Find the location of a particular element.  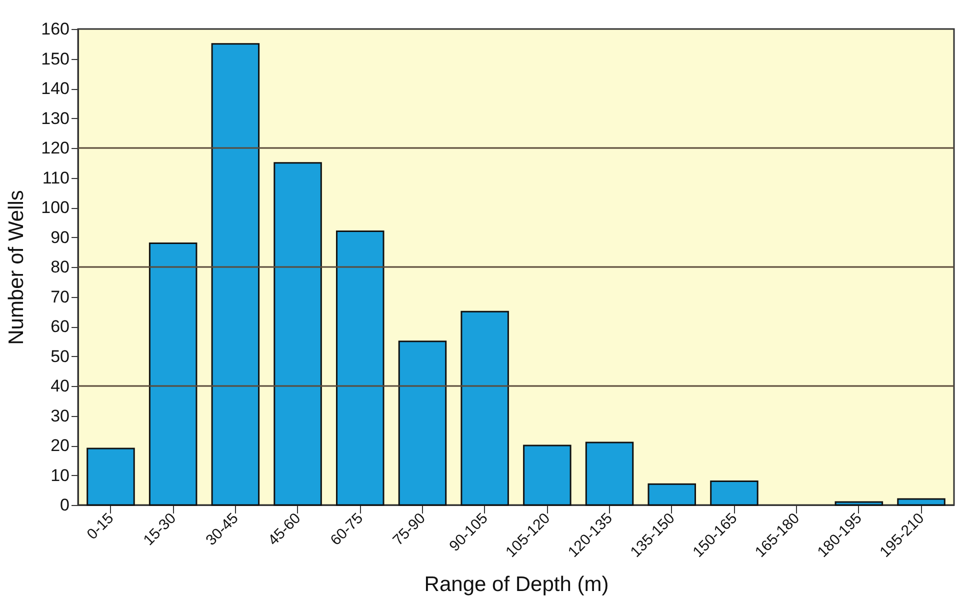

y-tick-label: 120 is located at coordinates (55, 148).